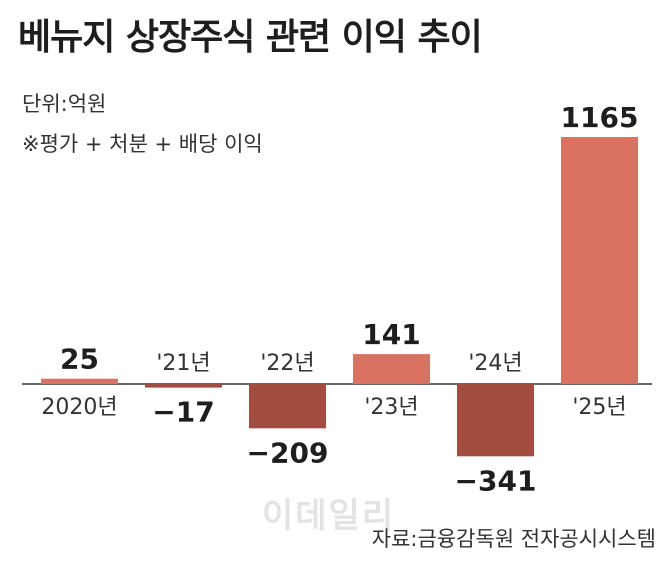 The height and width of the screenshot is (563, 670). Describe the element at coordinates (496, 480) in the screenshot. I see `value-label-4: −341` at that location.